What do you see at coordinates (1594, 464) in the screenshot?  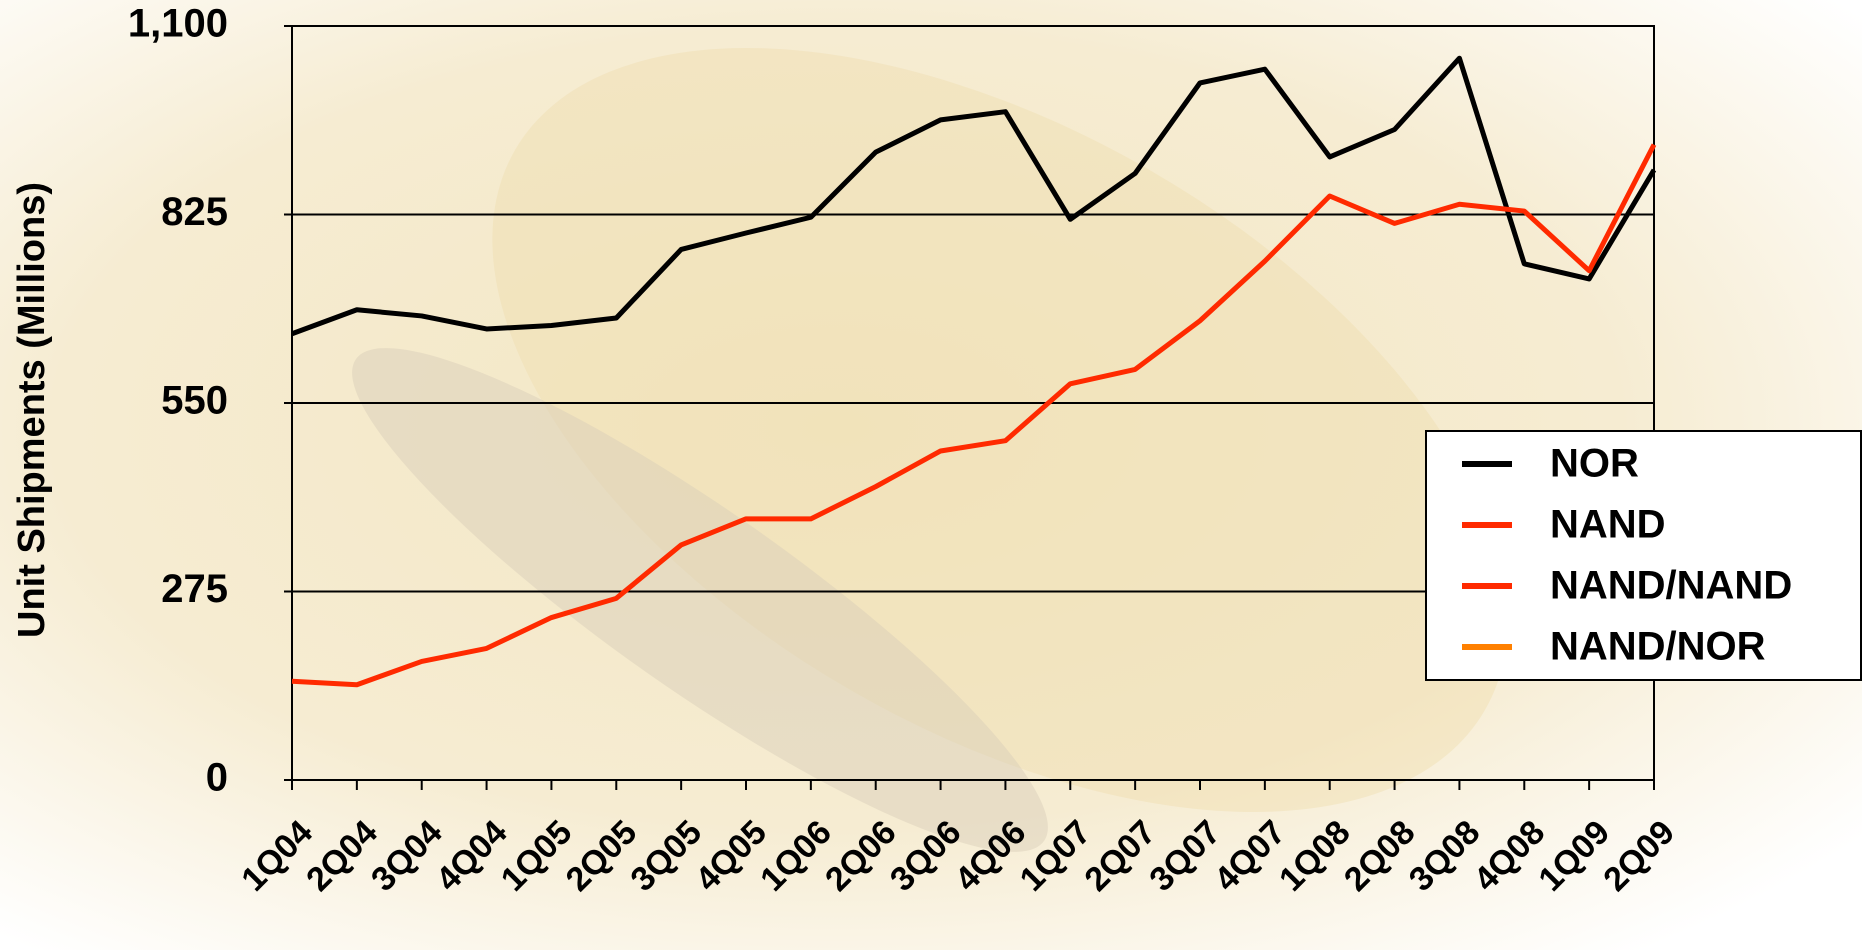 I see `legend-label: NOR` at bounding box center [1594, 464].